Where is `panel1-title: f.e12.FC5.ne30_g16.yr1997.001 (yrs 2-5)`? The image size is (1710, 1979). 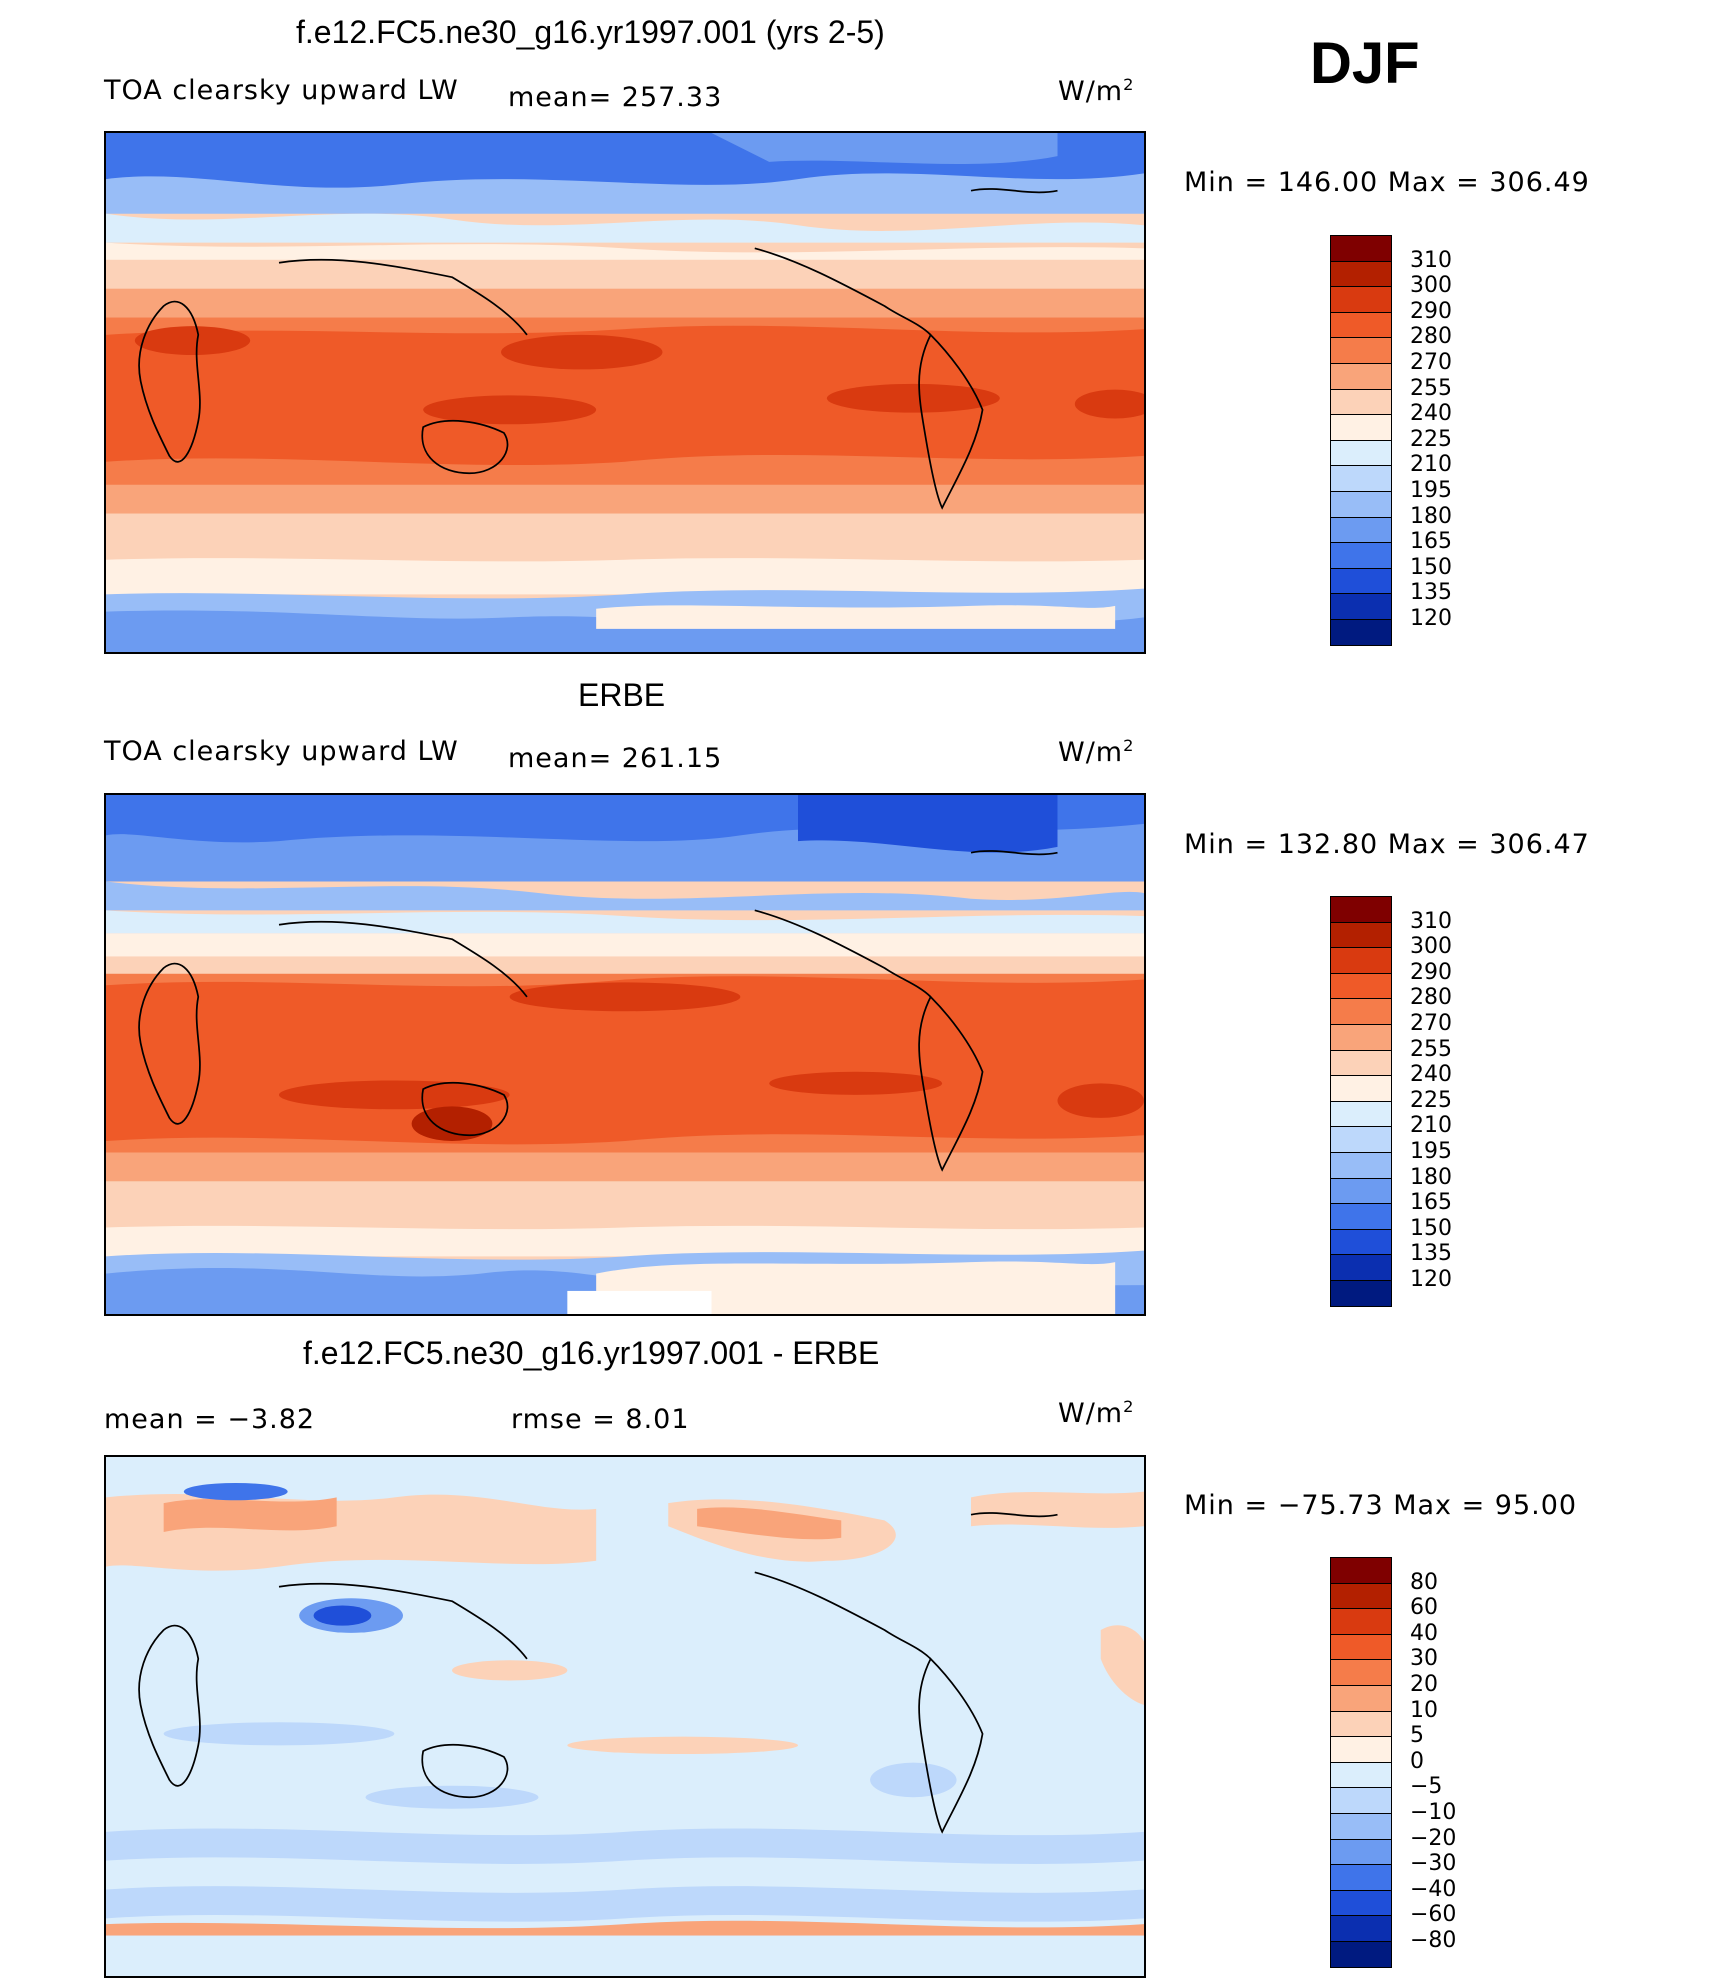
panel1-title: f.e12.FC5.ne30_g16.yr1997.001 (yrs 2-5) is located at coordinates (590, 32).